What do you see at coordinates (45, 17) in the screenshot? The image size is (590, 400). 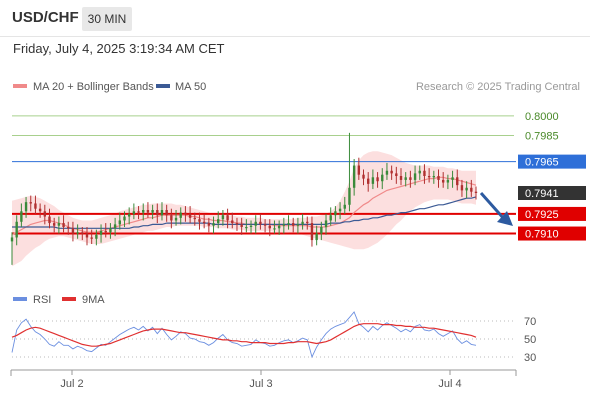 I see `symbol-title: USD/CHF` at bounding box center [45, 17].